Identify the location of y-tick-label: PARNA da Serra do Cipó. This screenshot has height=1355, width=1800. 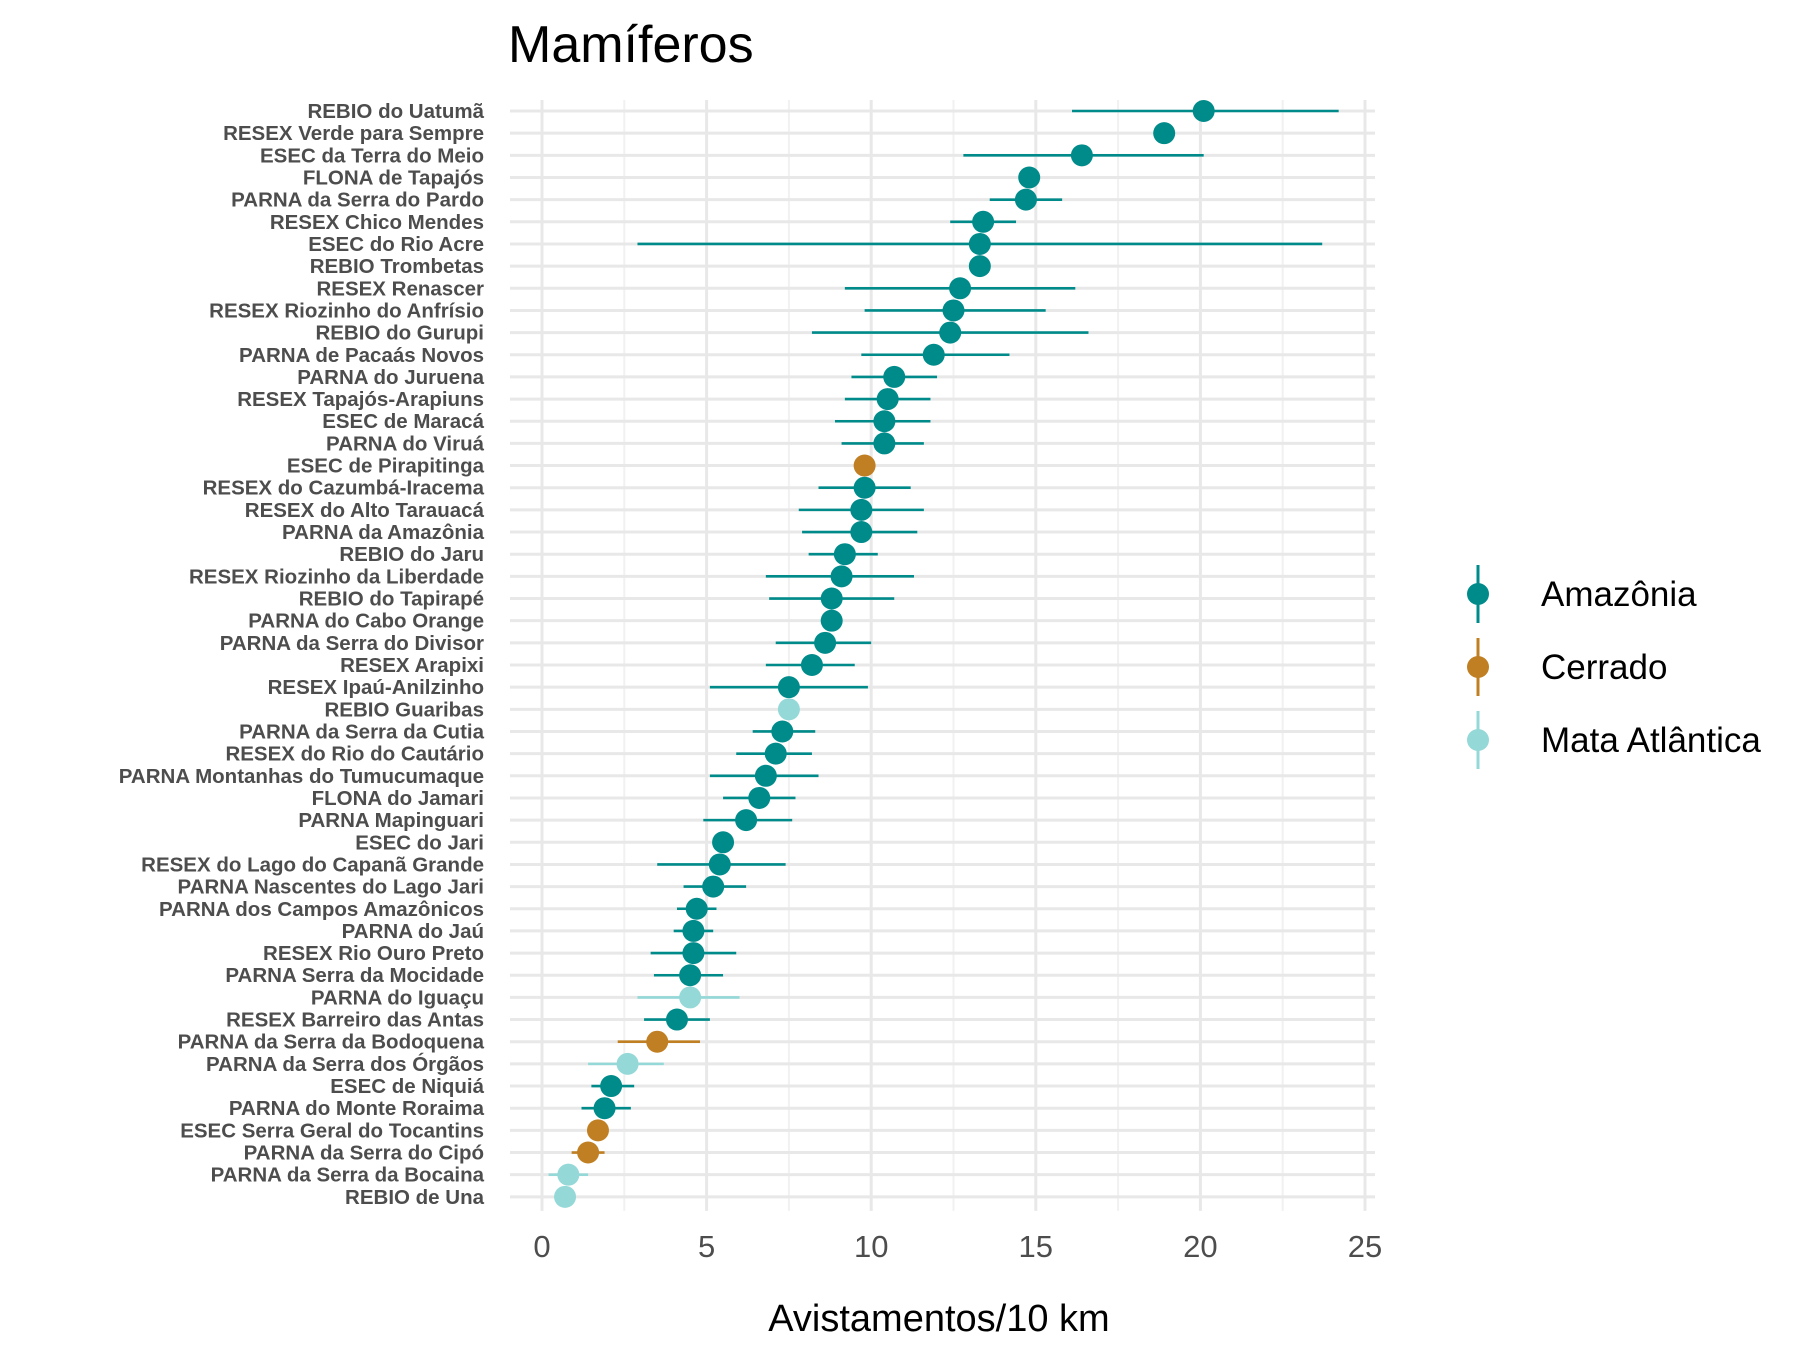
(364, 1153).